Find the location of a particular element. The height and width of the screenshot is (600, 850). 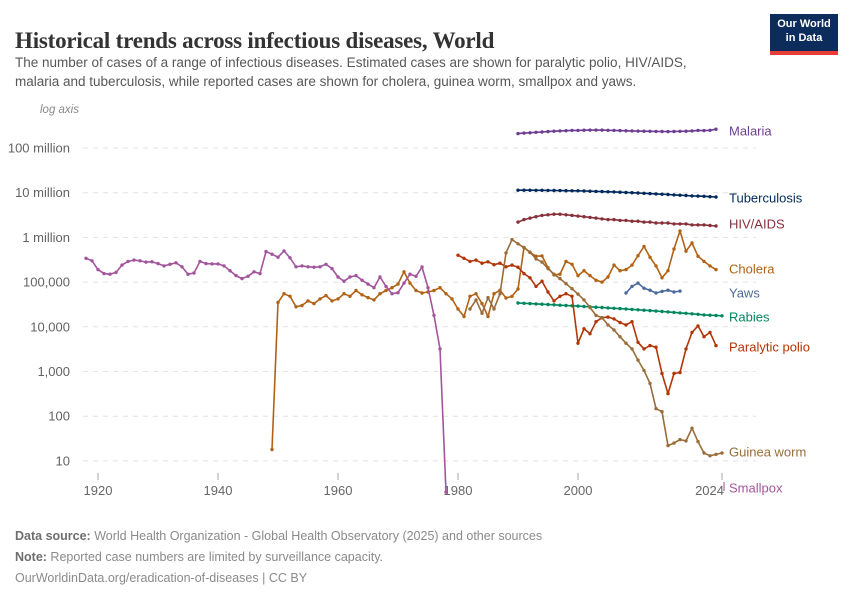

owid-logo: Our World in Data is located at coordinates (804, 34).